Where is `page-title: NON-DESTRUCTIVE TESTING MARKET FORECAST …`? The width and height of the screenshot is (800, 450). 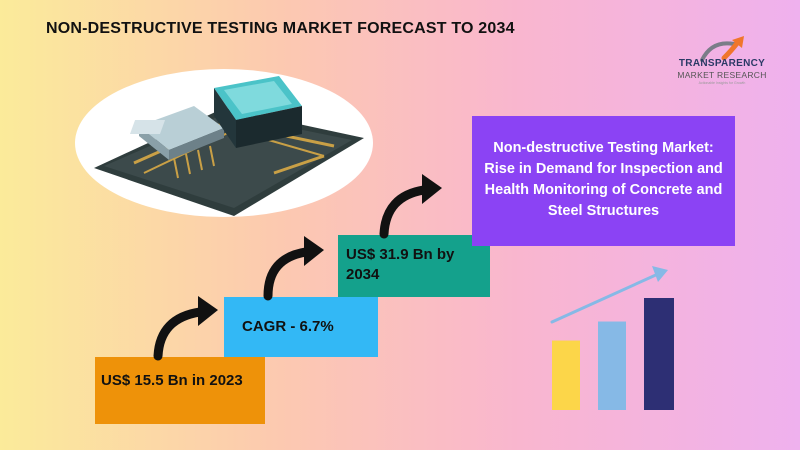
page-title: NON-DESTRUCTIVE TESTING MARKET FORECAST … is located at coordinates (280, 28).